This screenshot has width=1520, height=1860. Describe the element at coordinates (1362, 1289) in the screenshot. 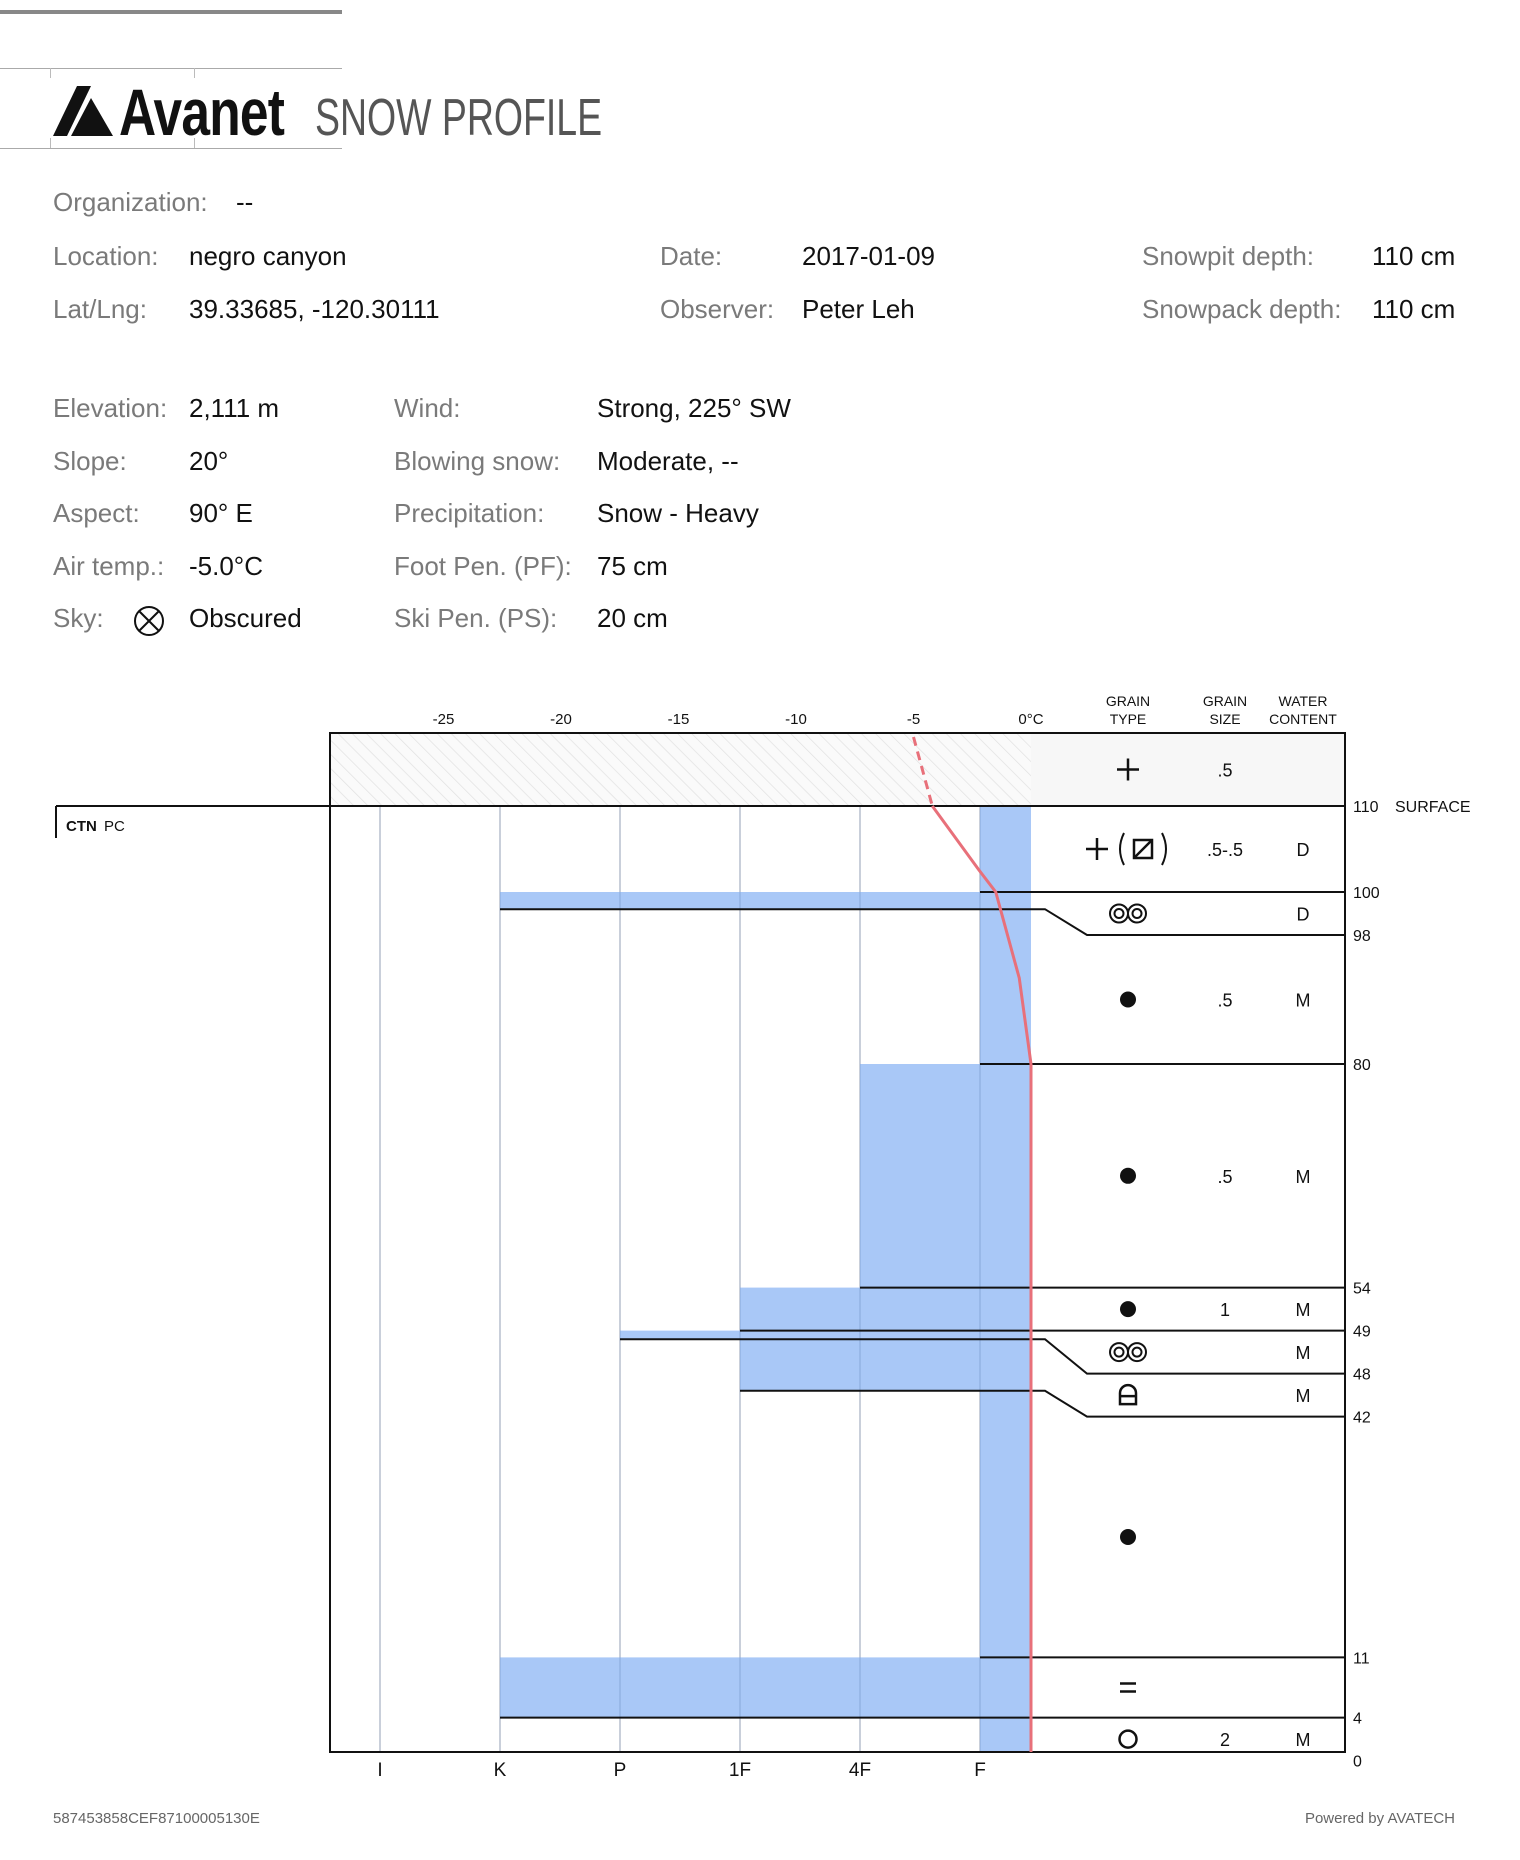

I see `depth-label: 54` at that location.